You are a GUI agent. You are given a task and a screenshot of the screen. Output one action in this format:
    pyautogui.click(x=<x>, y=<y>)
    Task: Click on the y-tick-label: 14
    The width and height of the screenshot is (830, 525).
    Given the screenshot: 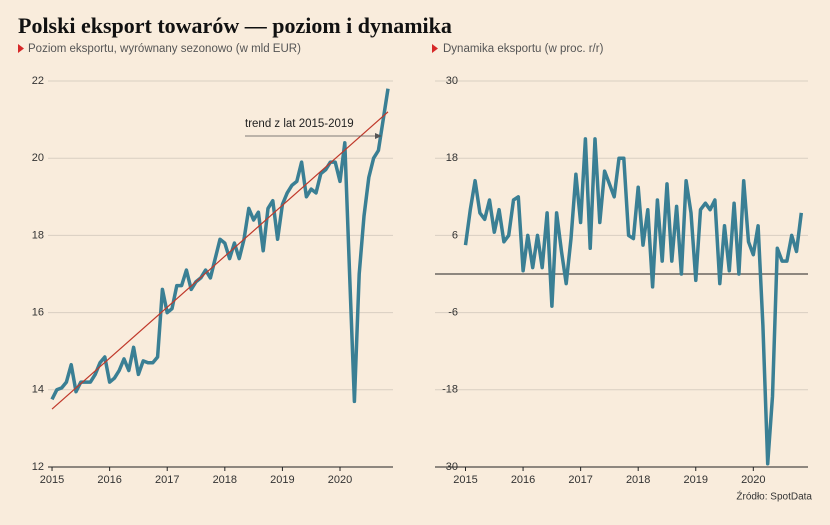 What is the action you would take?
    pyautogui.click(x=38, y=390)
    